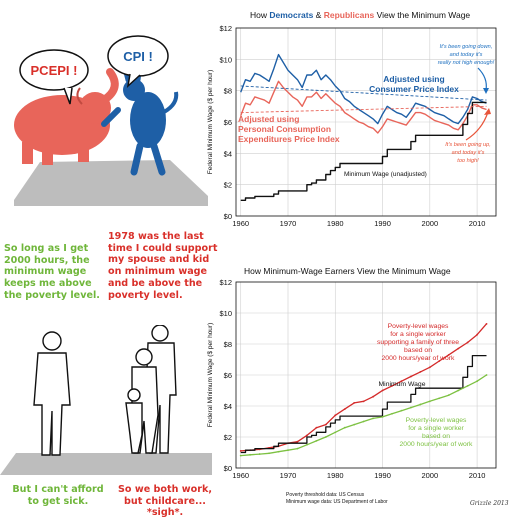 This screenshot has width=512, height=519. What do you see at coordinates (335, 223) in the screenshot?
I see `x-tick-label: 1980` at bounding box center [335, 223].